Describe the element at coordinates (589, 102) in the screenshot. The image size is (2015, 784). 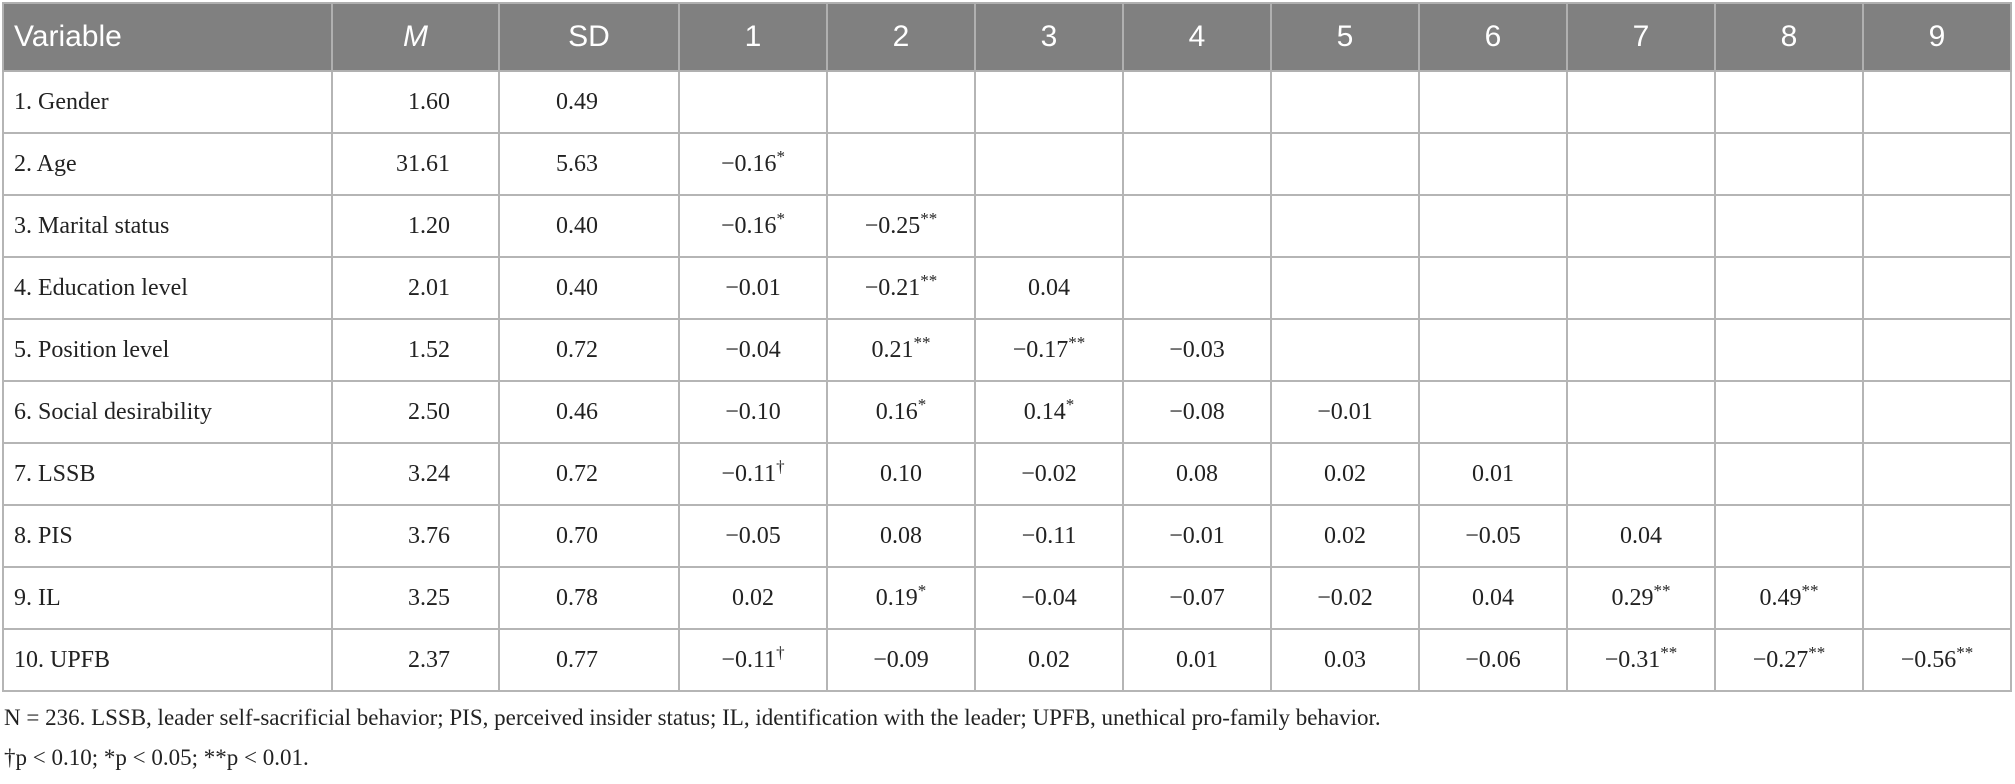
I see `table-cell: 0.49` at that location.